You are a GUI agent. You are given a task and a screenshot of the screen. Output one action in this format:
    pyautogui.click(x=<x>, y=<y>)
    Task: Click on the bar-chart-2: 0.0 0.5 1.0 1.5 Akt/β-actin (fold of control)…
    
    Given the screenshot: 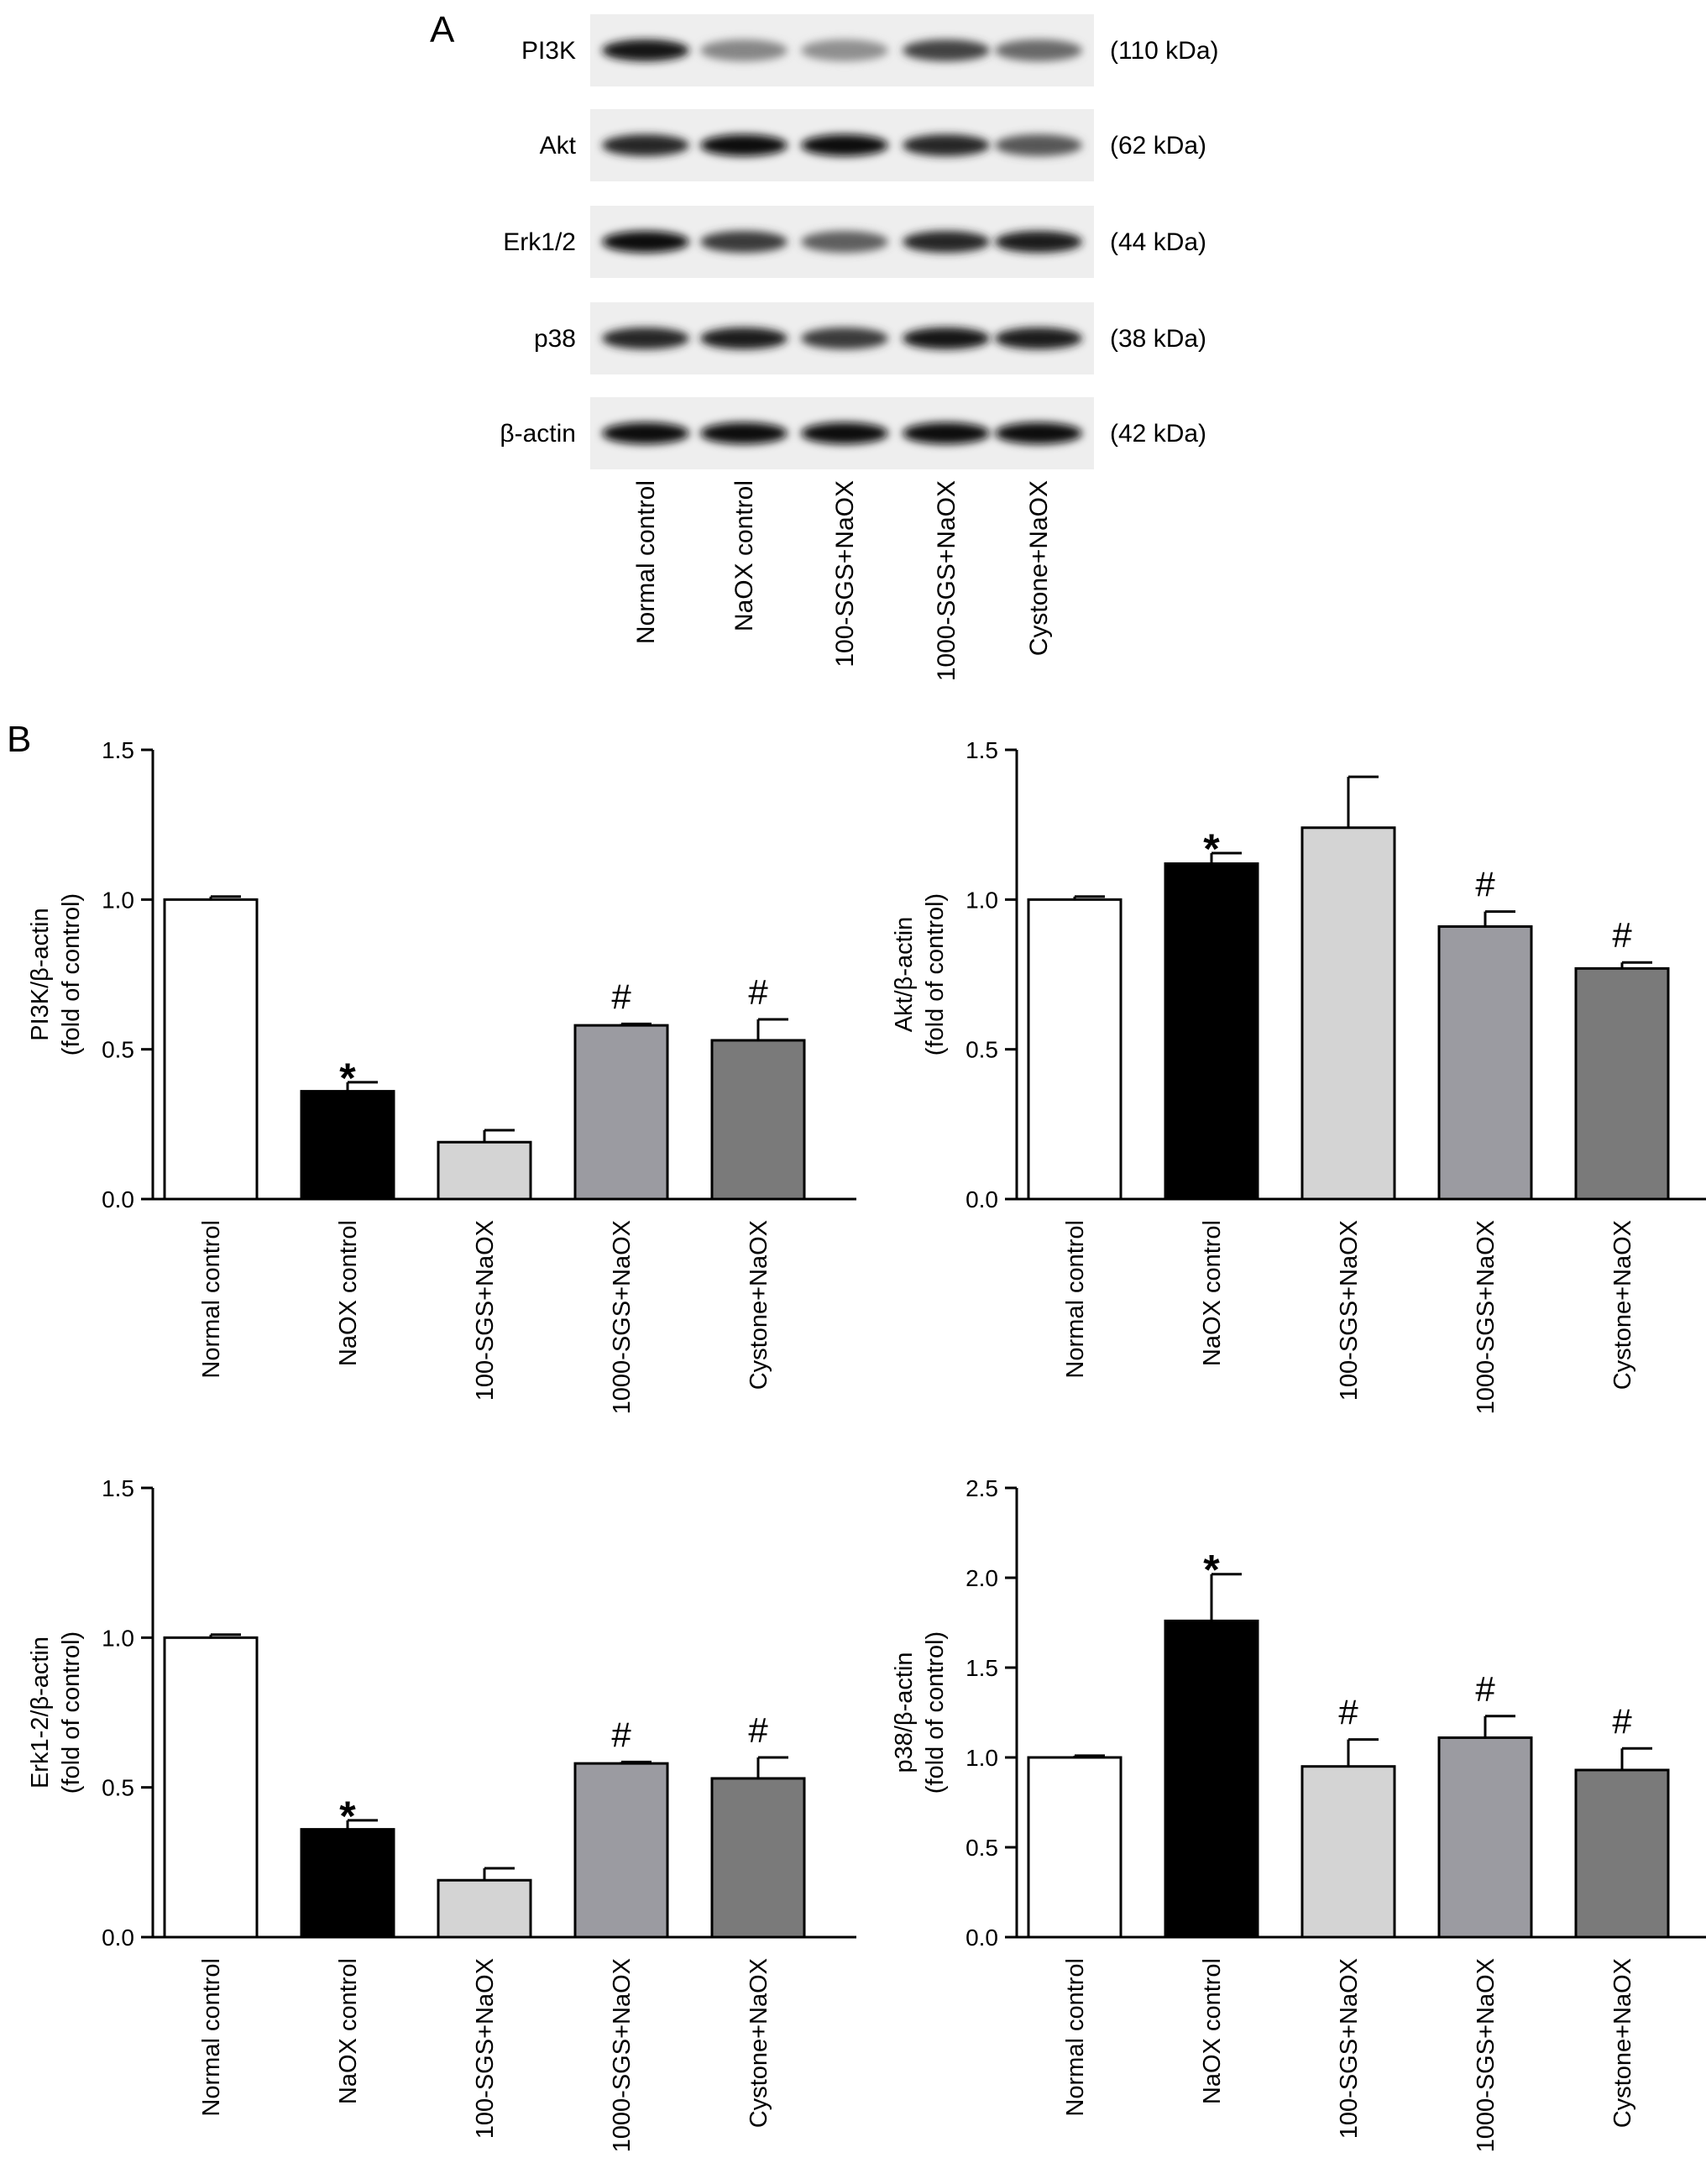 What is the action you would take?
    pyautogui.click(x=1298, y=1075)
    